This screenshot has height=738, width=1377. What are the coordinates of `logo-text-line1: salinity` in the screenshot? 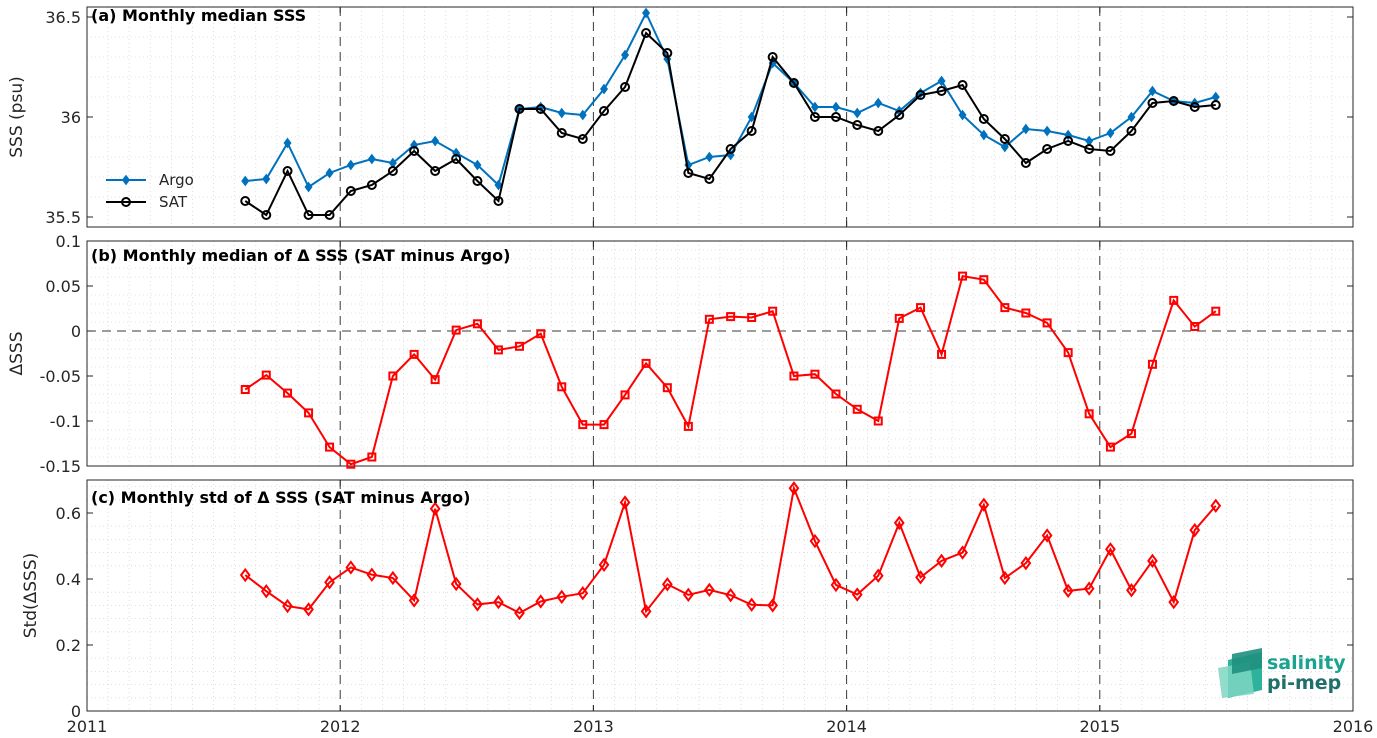 It's located at (1306, 663).